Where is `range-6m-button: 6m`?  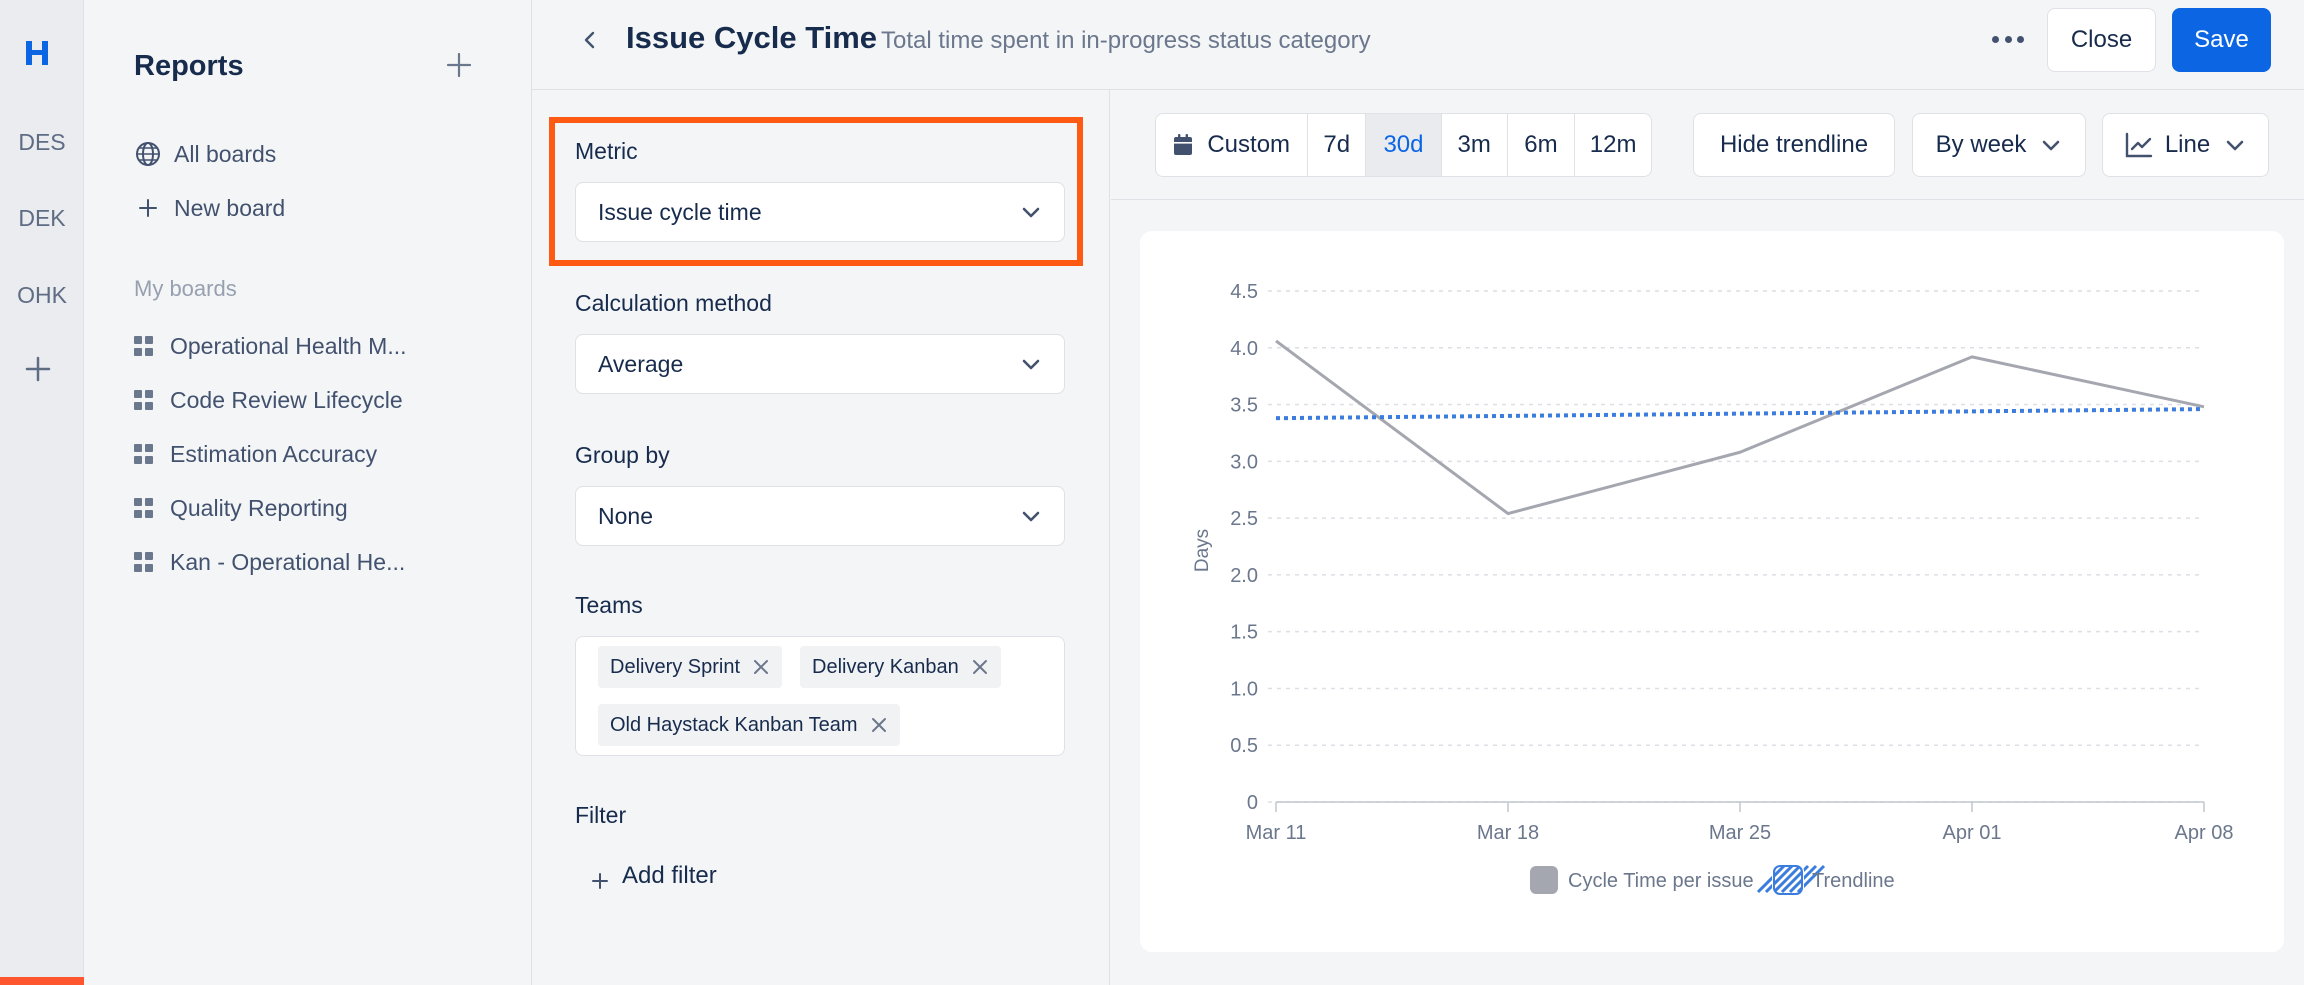
range-6m-button: 6m is located at coordinates (1542, 145).